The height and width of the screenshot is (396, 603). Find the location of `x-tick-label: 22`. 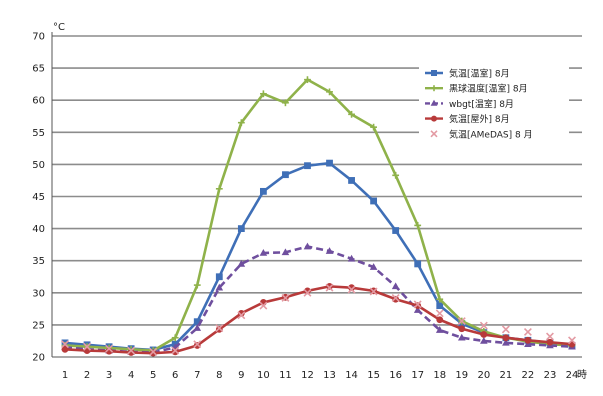

x-tick-label: 22 is located at coordinates (528, 375).